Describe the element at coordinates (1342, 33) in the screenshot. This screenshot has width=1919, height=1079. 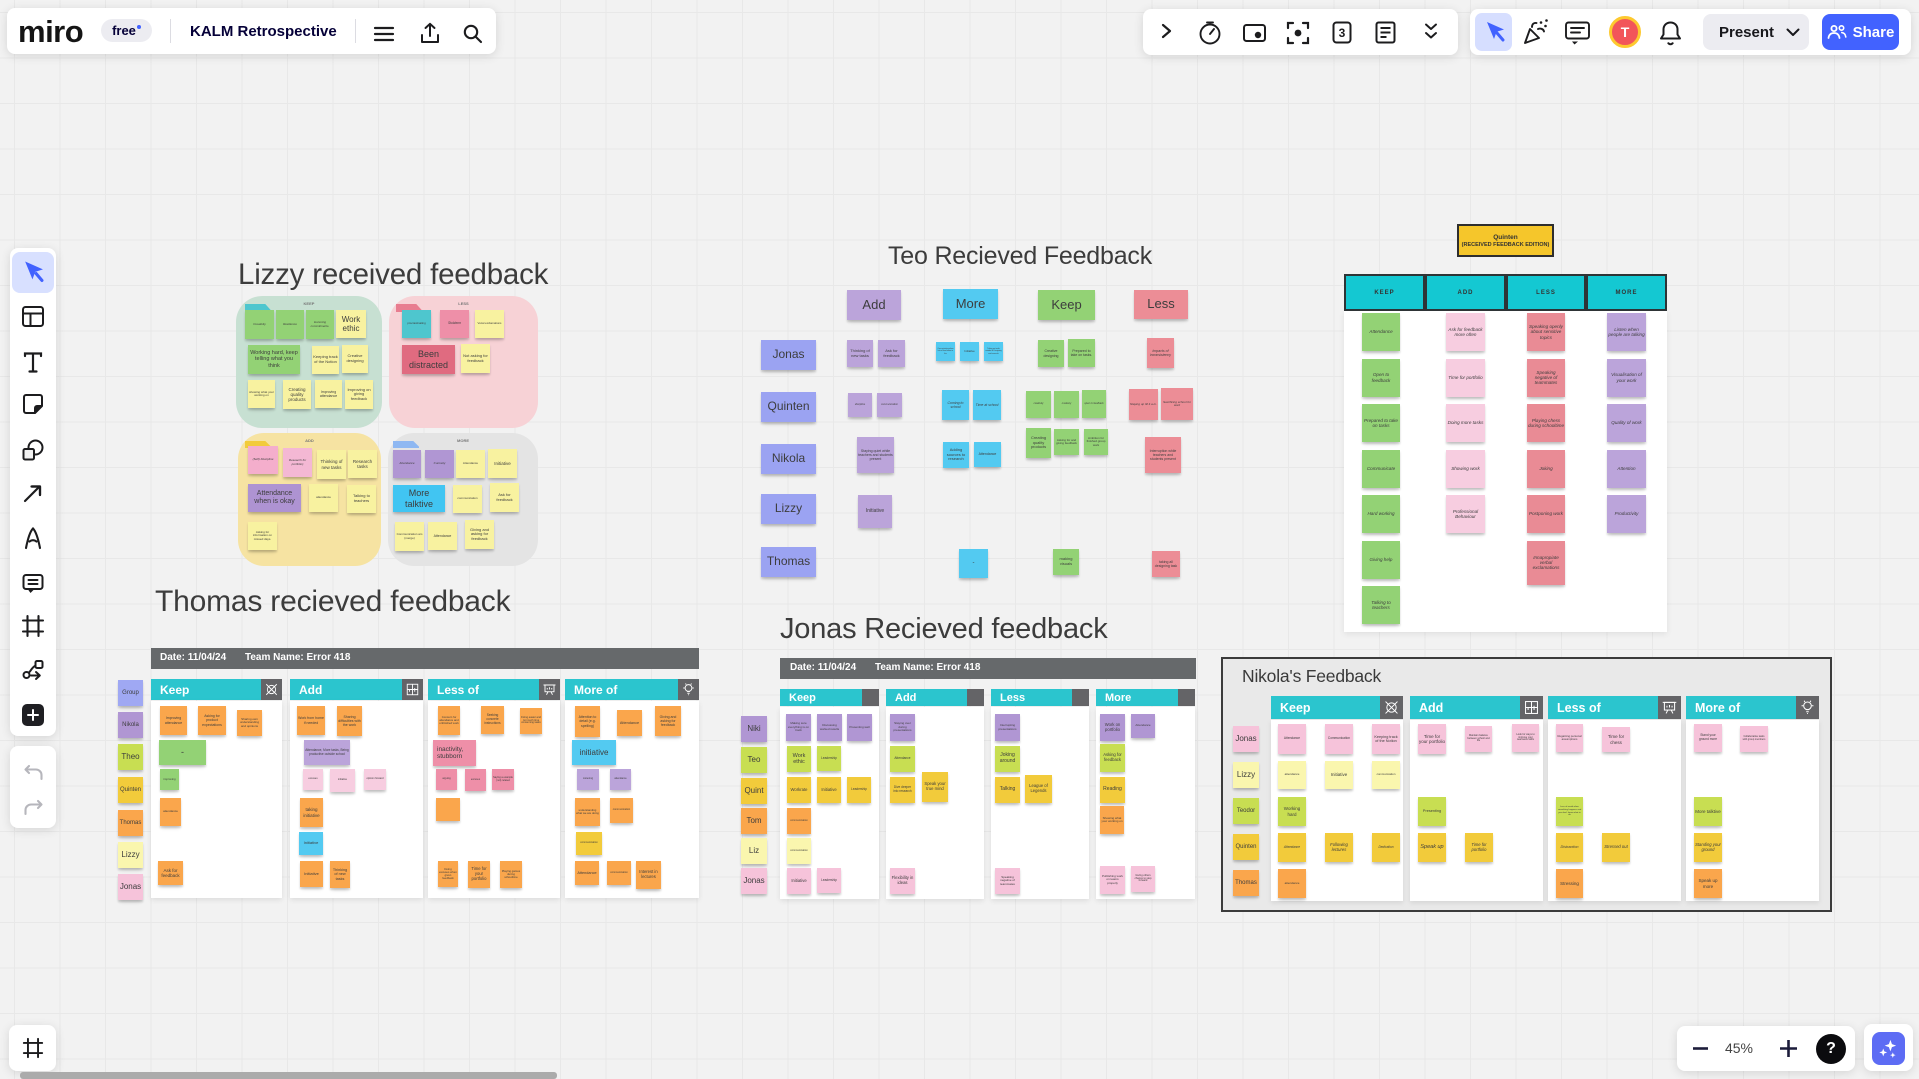
I see `svg-text: 3` at that location.